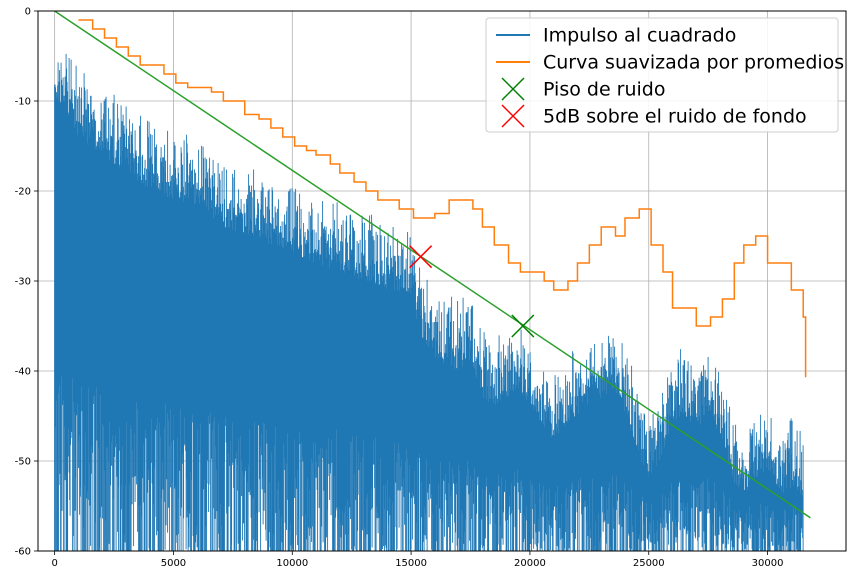  I want to click on x-tick-label: 30000, so click(768, 563).